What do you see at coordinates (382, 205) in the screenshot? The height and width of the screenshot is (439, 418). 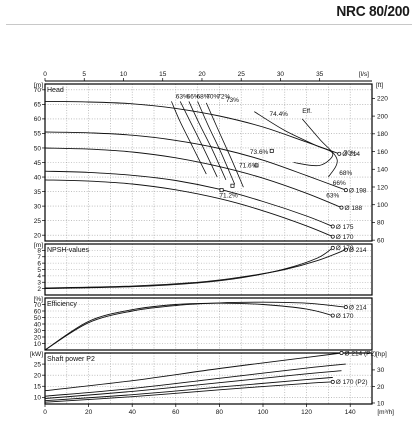 I see `right-axis-tick-label: 100` at bounding box center [382, 205].